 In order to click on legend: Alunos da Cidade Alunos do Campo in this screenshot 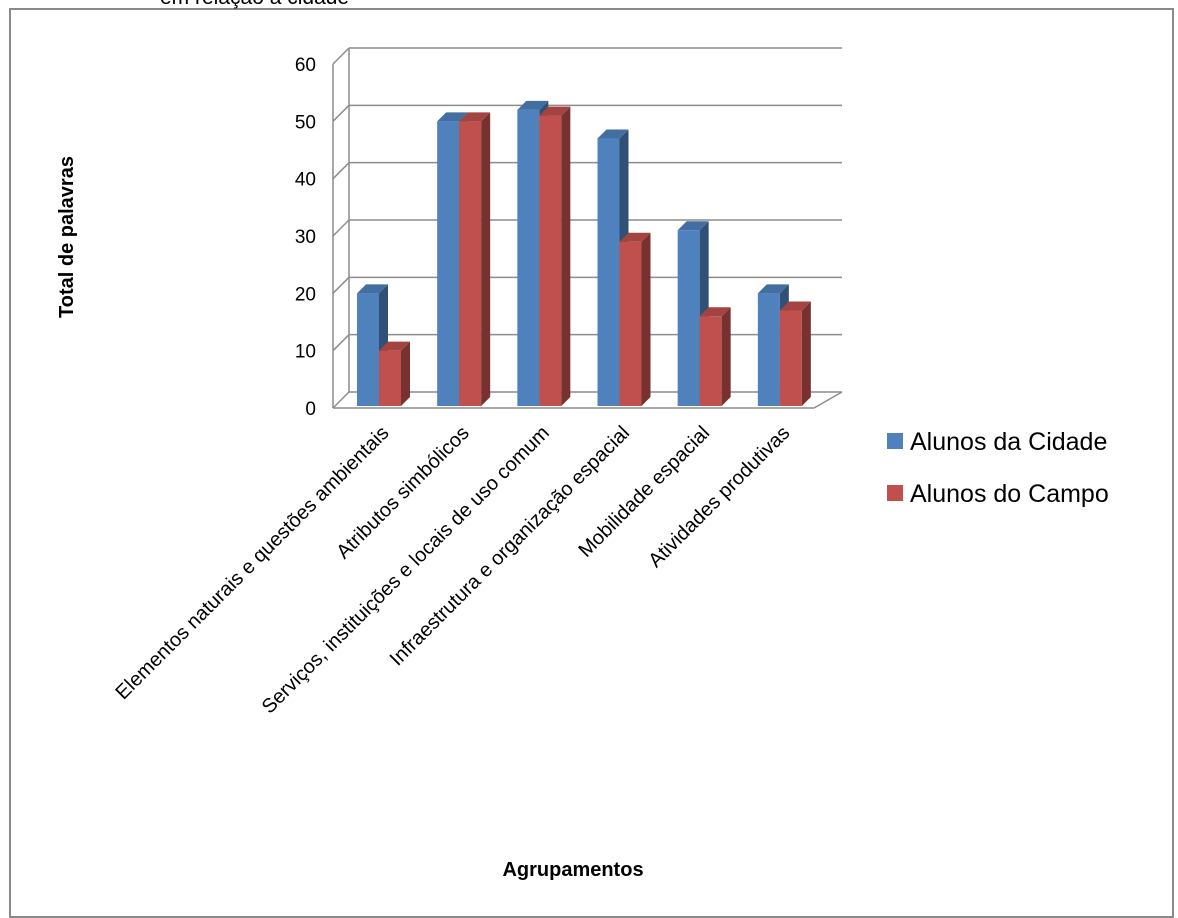, I will do `click(998, 468)`.